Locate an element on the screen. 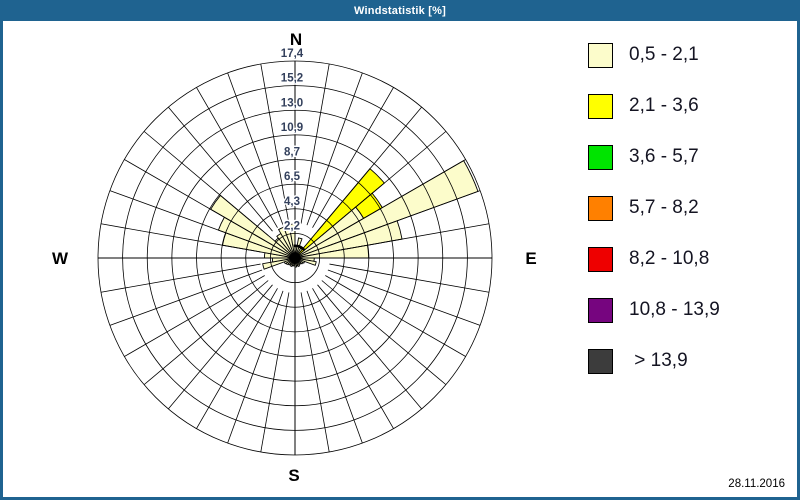 This screenshot has height=500, width=800. legend-item: 3,6 - 5,7 is located at coordinates (654, 157).